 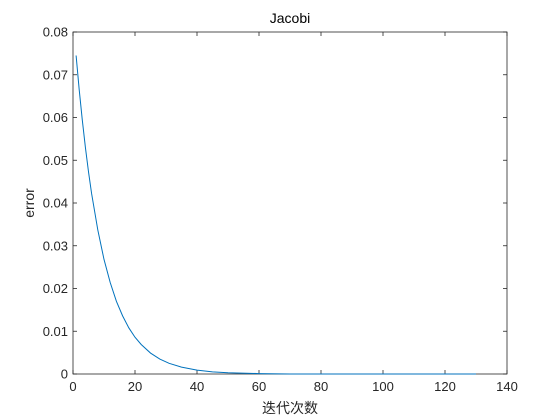 What do you see at coordinates (64, 374) in the screenshot?
I see `y-tick-label: 0` at bounding box center [64, 374].